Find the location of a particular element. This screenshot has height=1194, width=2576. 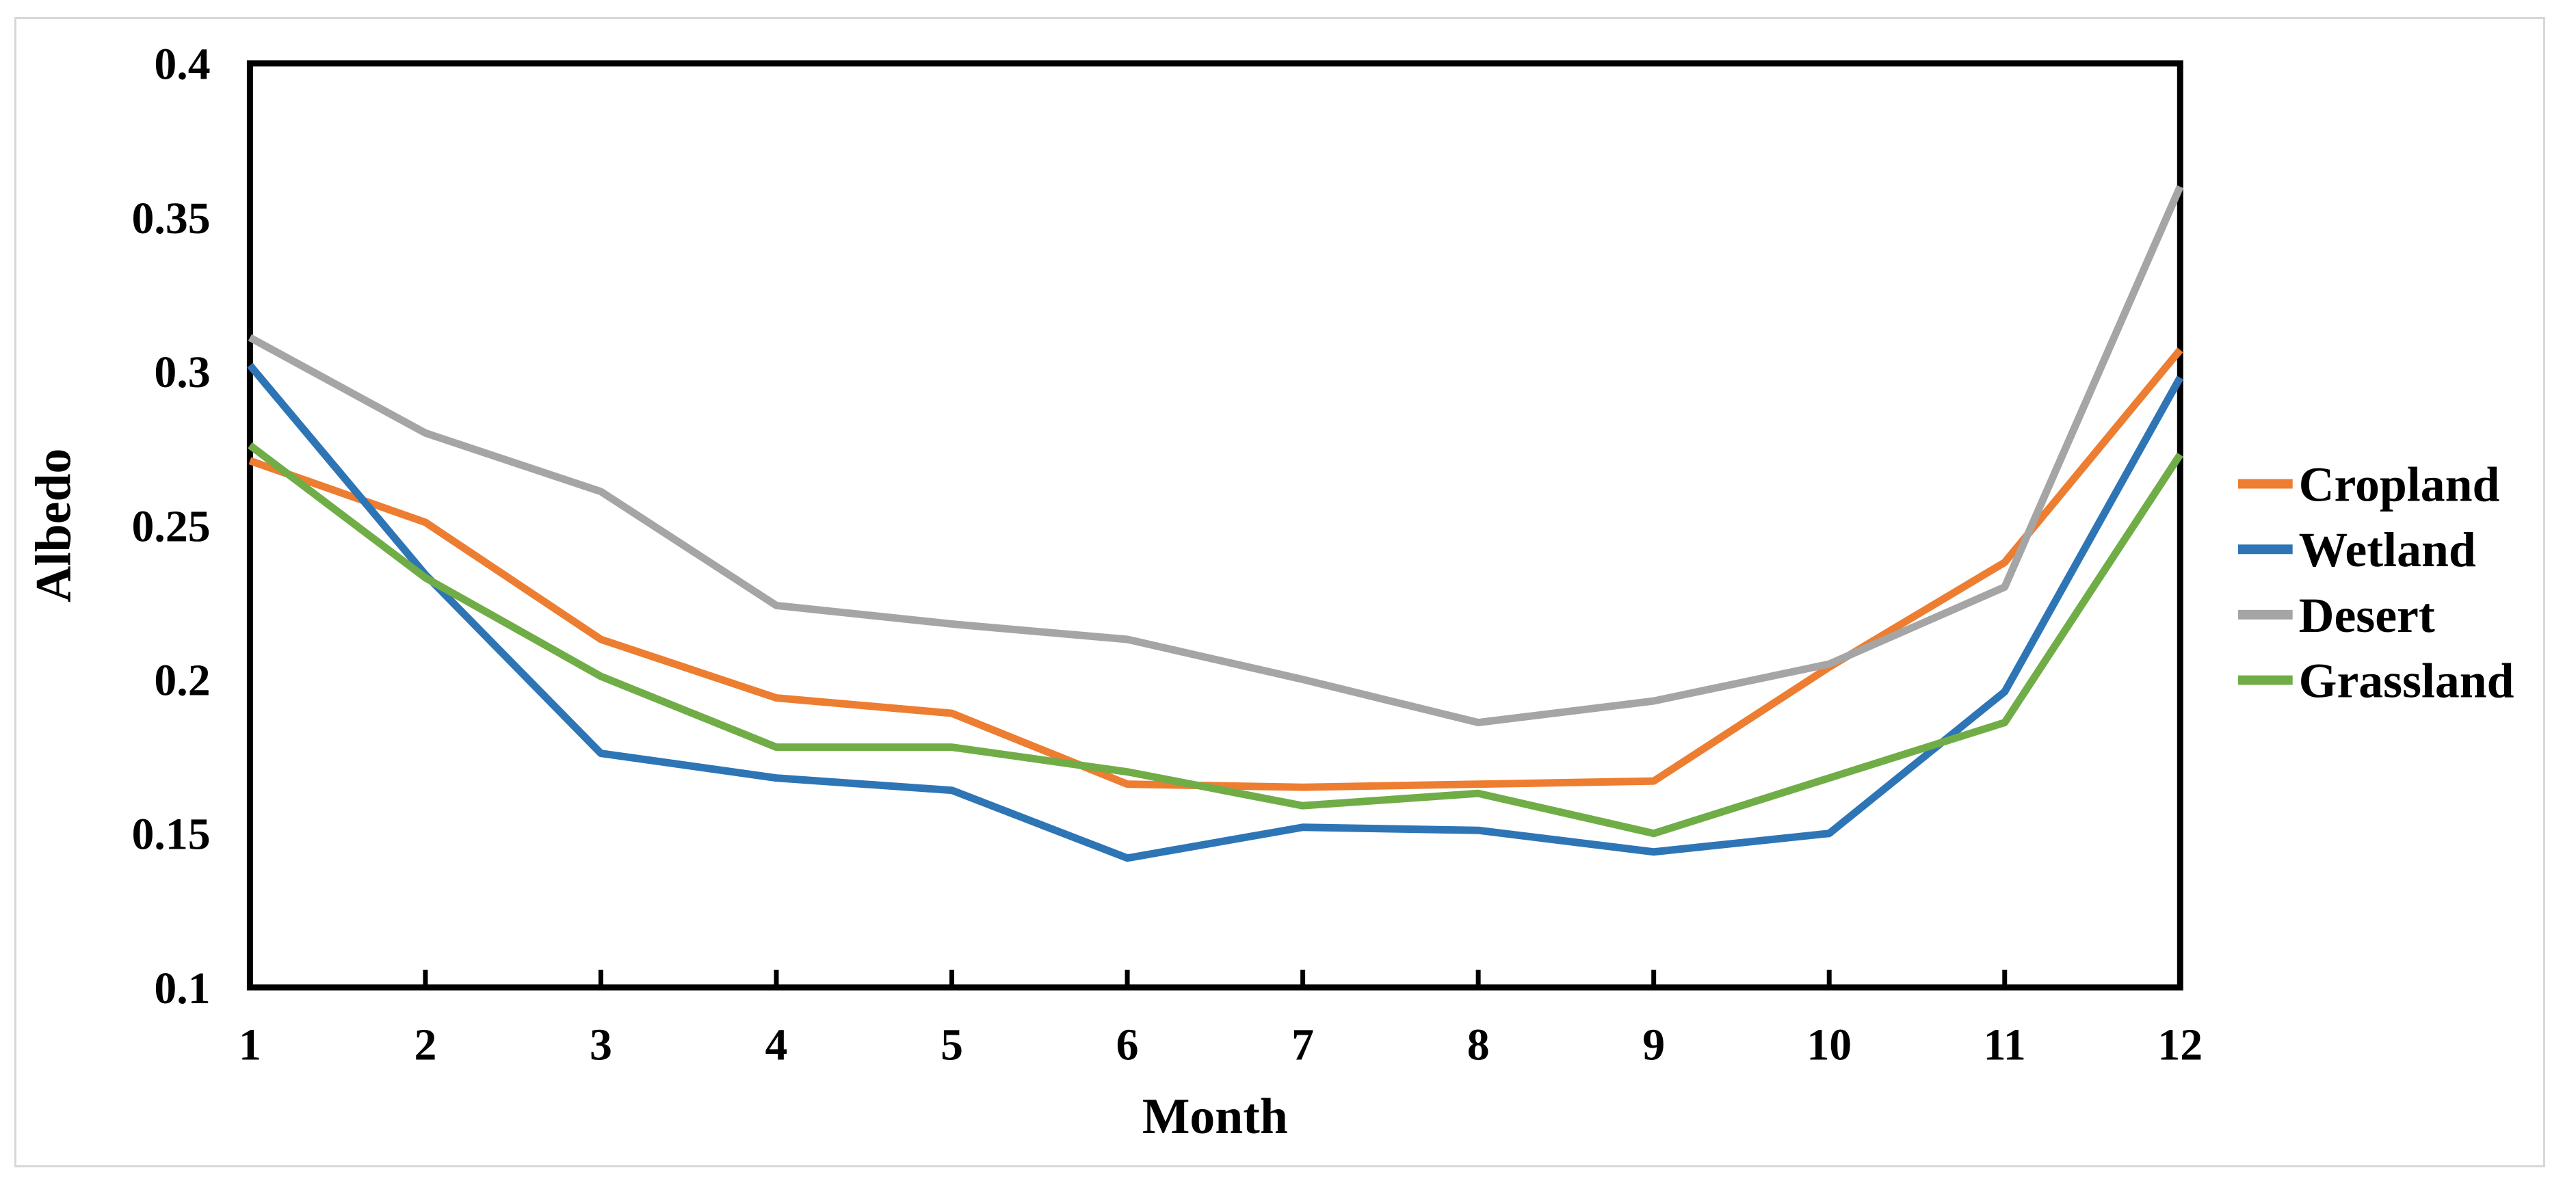

x-axis-tick-label: 7 is located at coordinates (1302, 1045).